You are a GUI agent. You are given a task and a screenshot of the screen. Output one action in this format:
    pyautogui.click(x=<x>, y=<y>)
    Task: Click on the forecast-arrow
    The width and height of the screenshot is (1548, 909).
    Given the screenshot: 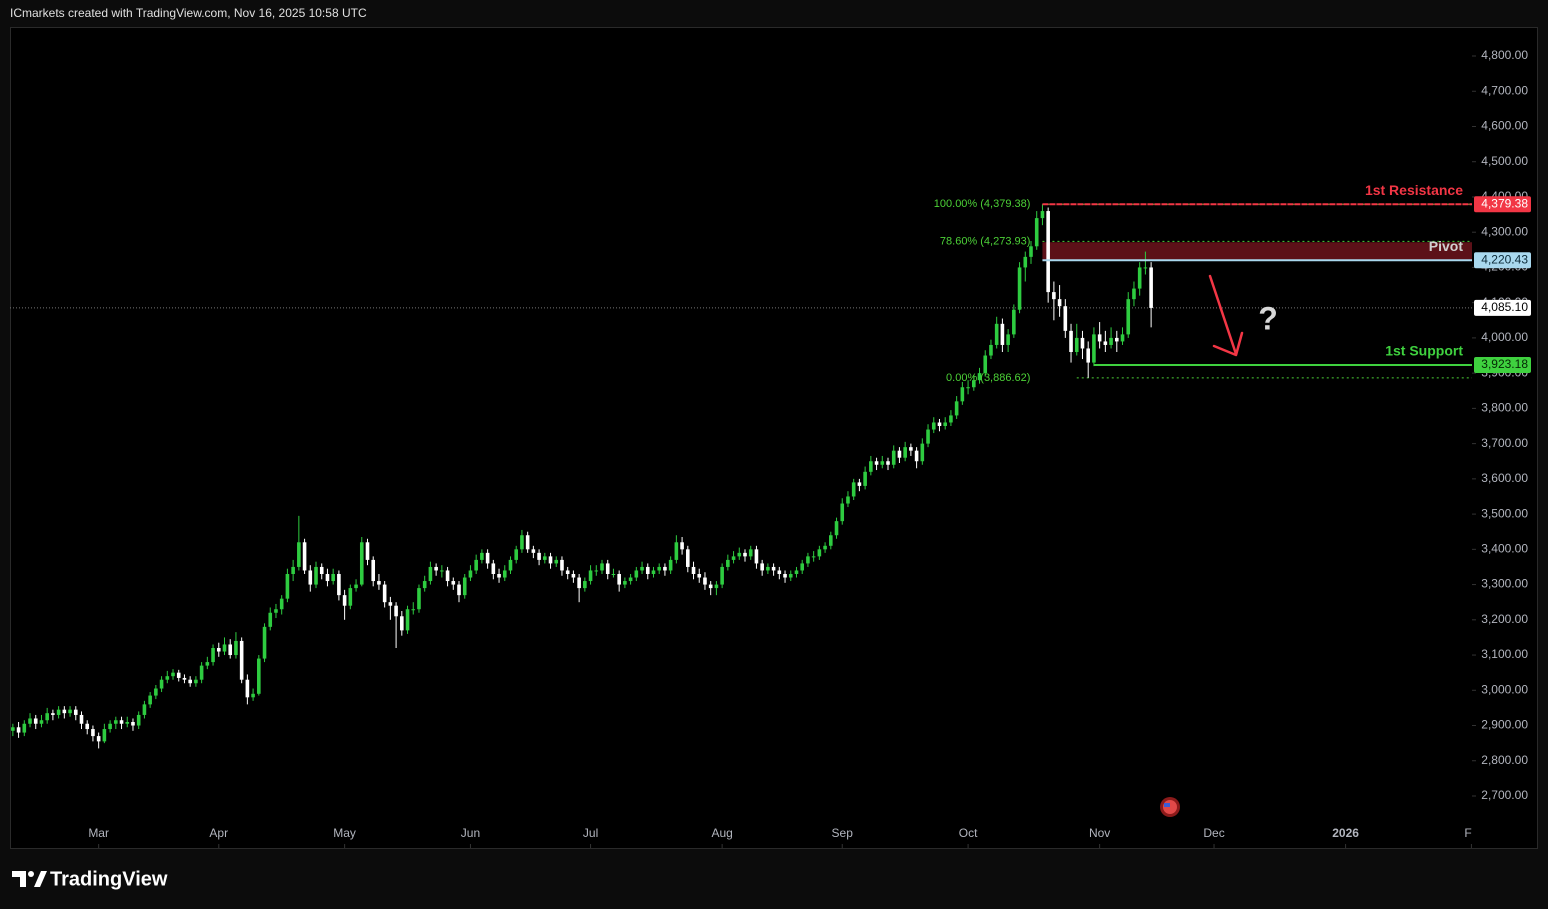 What is the action you would take?
    pyautogui.click(x=1226, y=315)
    